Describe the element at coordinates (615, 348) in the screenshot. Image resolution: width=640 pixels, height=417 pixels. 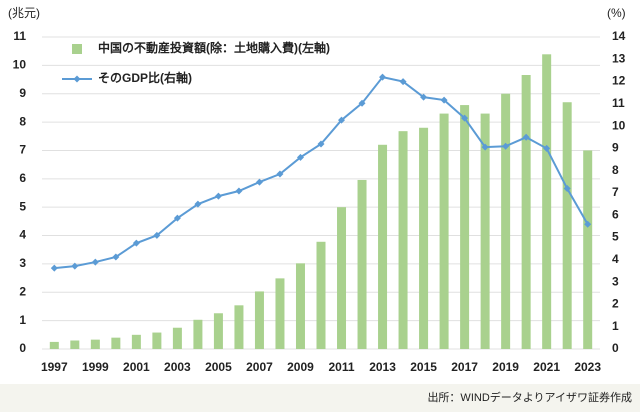
I see `y2-tick-label: 0` at that location.